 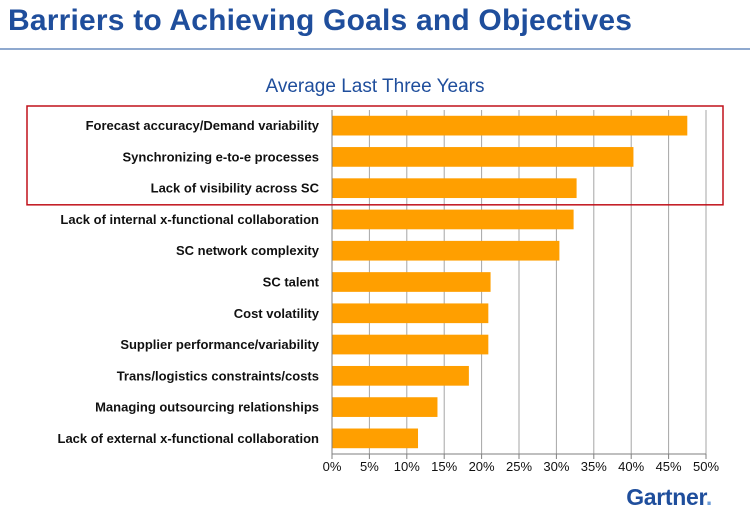 What do you see at coordinates (482, 466) in the screenshot?
I see `x-tick-label: 20%` at bounding box center [482, 466].